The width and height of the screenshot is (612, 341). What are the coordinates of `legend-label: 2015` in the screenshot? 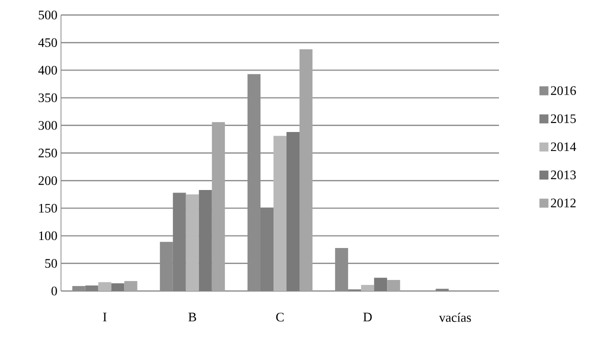 It's located at (563, 119).